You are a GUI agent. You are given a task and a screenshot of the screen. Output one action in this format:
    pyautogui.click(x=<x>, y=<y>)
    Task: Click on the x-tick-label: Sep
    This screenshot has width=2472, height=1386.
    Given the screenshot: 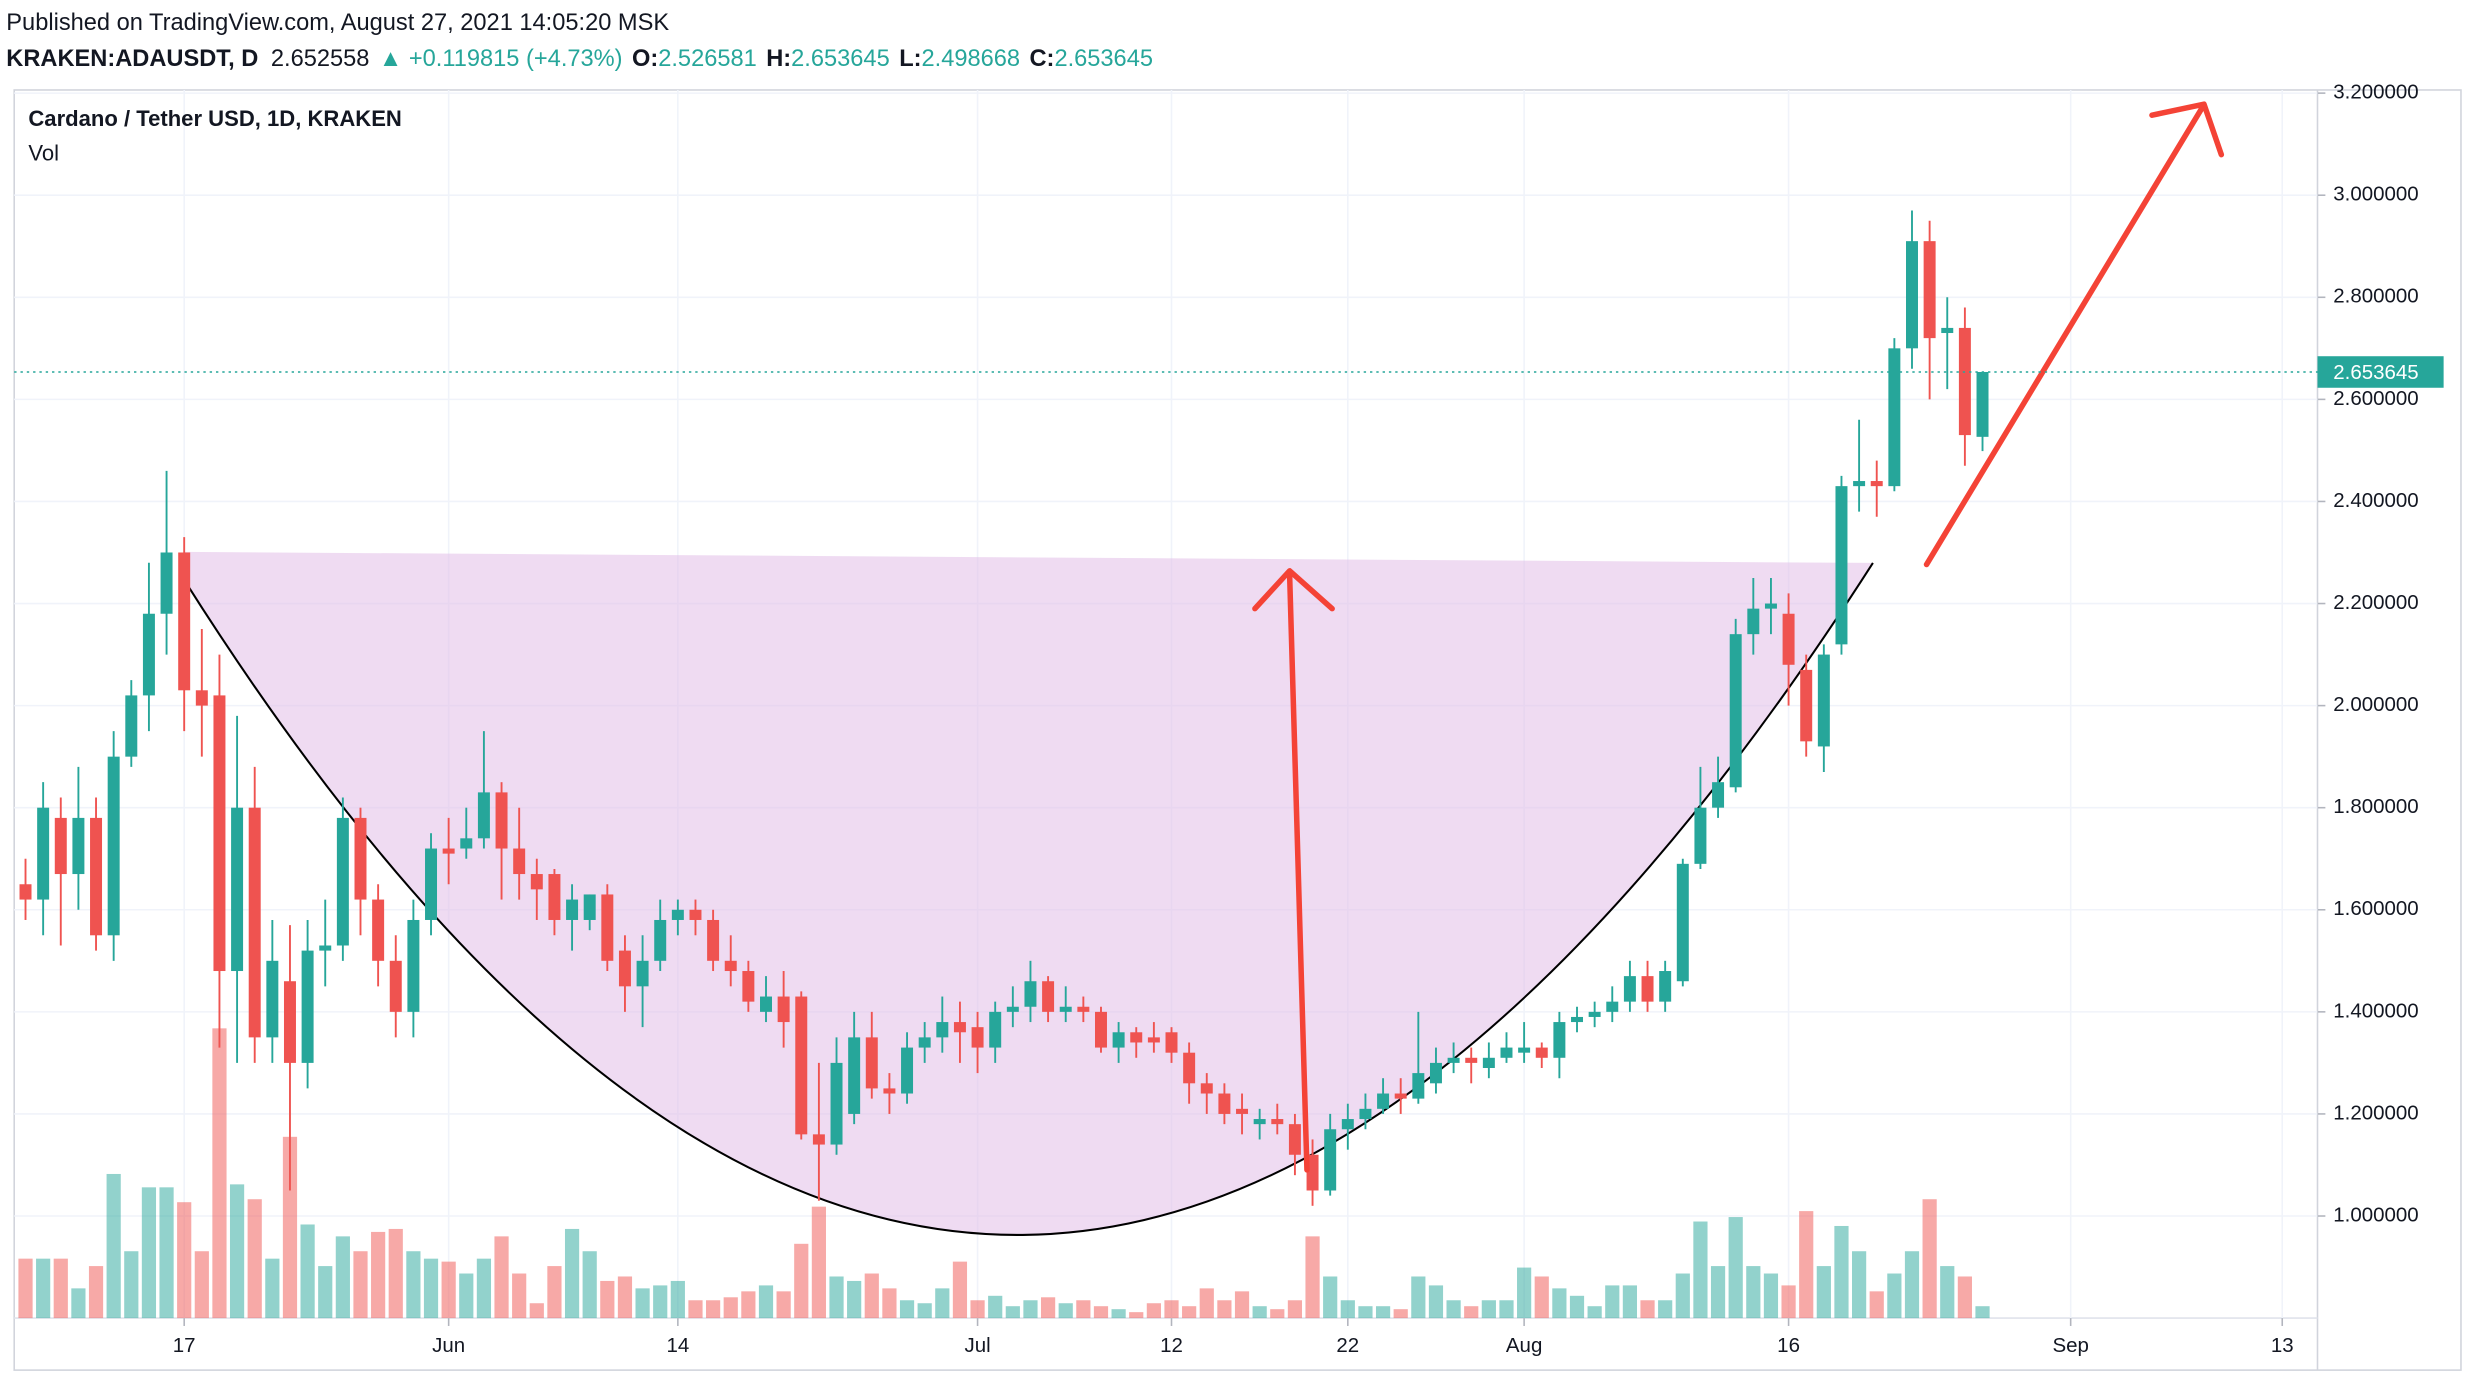 What is the action you would take?
    pyautogui.click(x=2070, y=1345)
    